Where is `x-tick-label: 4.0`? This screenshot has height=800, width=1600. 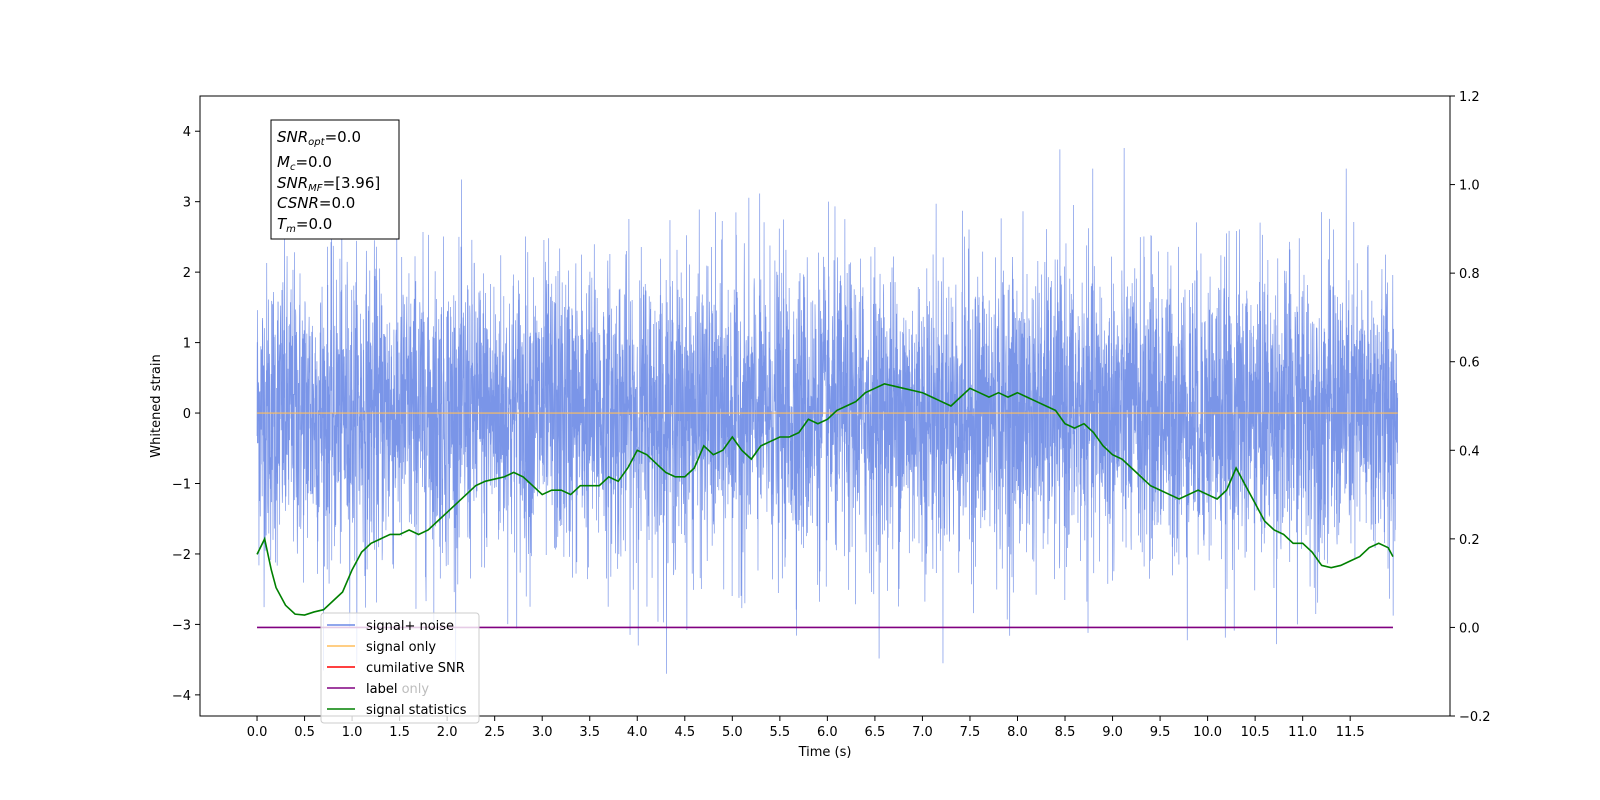
x-tick-label: 4.0 is located at coordinates (637, 732).